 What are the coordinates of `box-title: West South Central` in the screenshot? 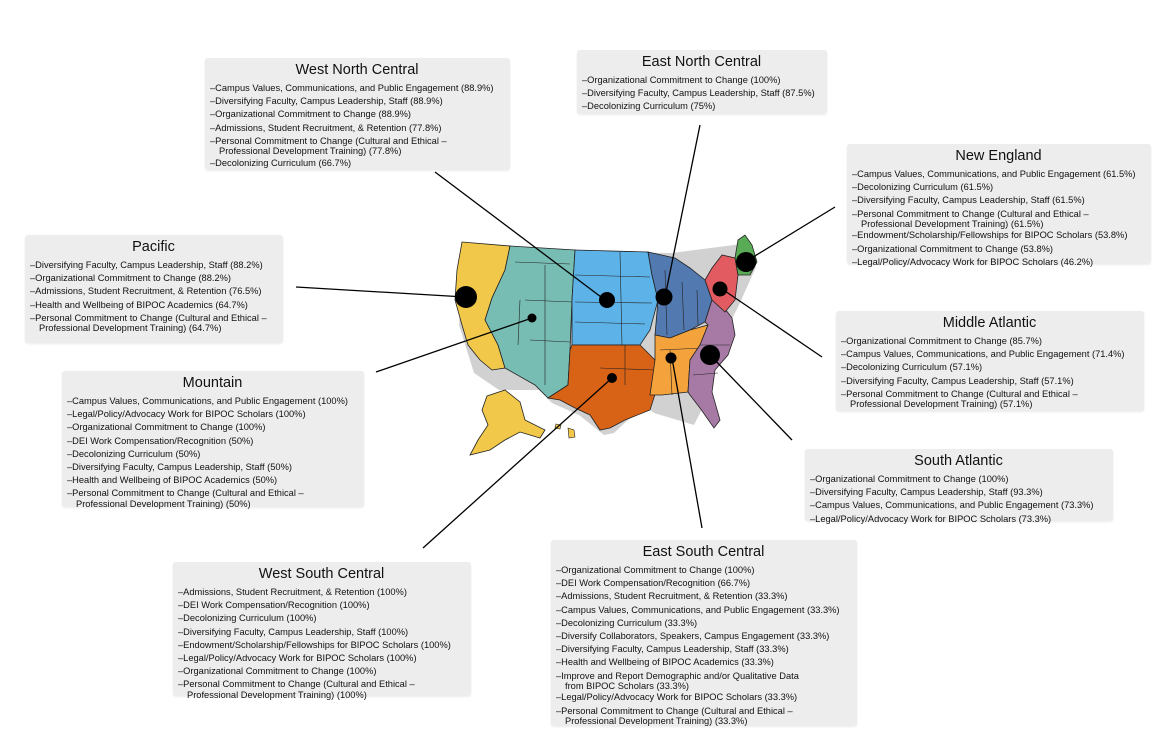 It's located at (321, 574).